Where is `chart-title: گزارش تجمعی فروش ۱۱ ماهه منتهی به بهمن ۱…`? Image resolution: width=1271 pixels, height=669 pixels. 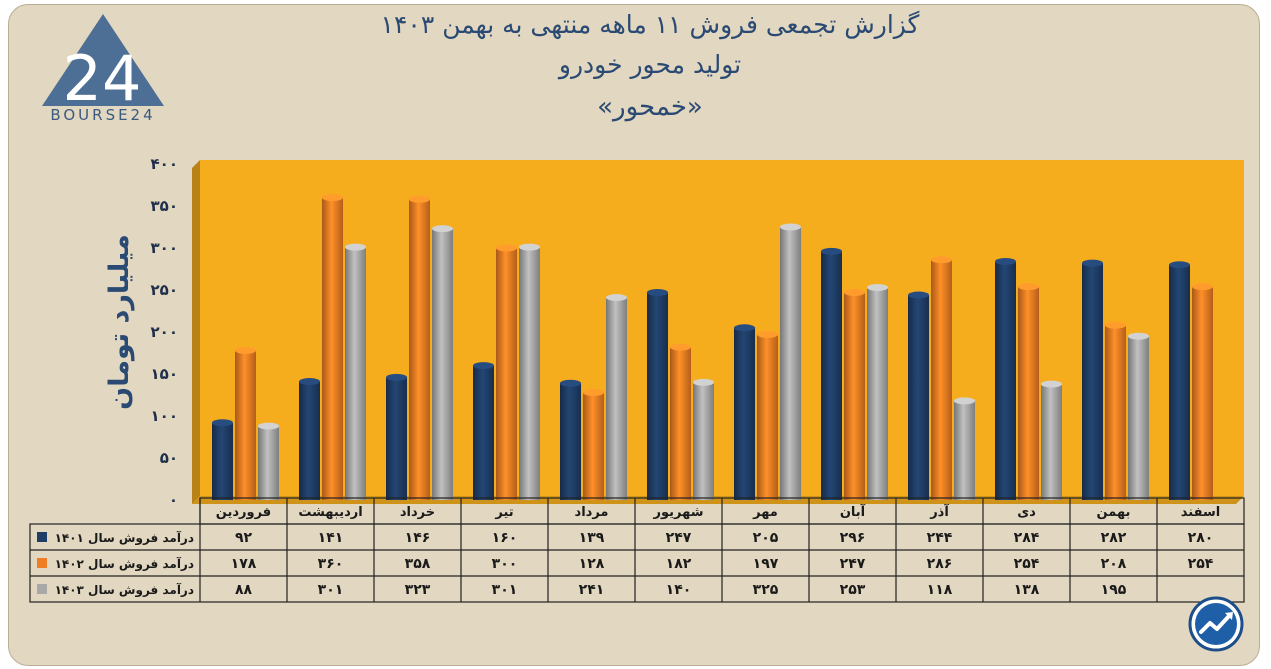
chart-title: گزارش تجمعی فروش ۱۱ ماهه منتهی به بهمن ۱… is located at coordinates (650, 24).